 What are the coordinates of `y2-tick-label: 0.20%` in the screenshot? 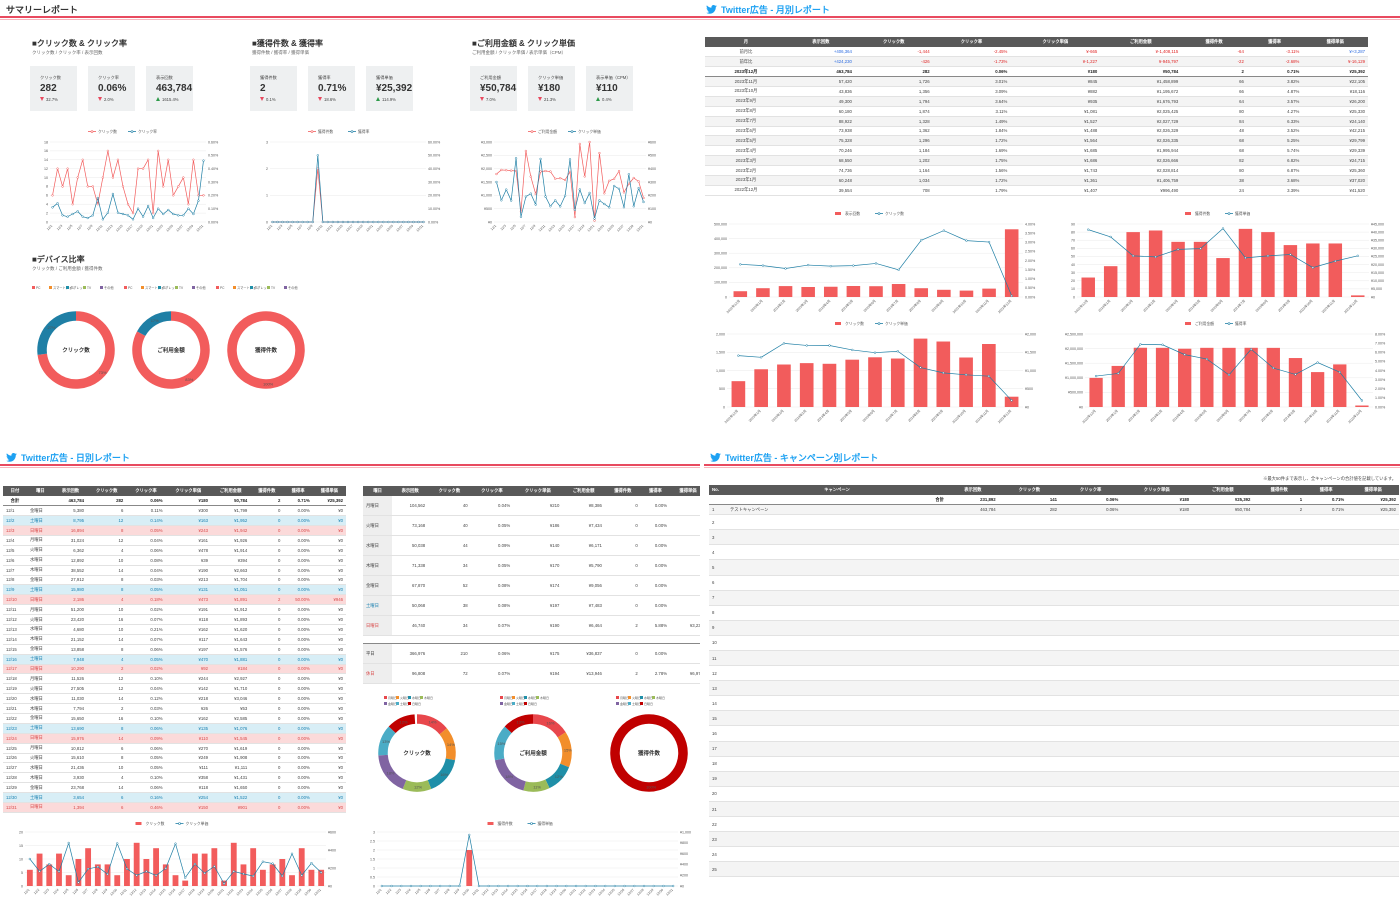 It's located at (213, 196).